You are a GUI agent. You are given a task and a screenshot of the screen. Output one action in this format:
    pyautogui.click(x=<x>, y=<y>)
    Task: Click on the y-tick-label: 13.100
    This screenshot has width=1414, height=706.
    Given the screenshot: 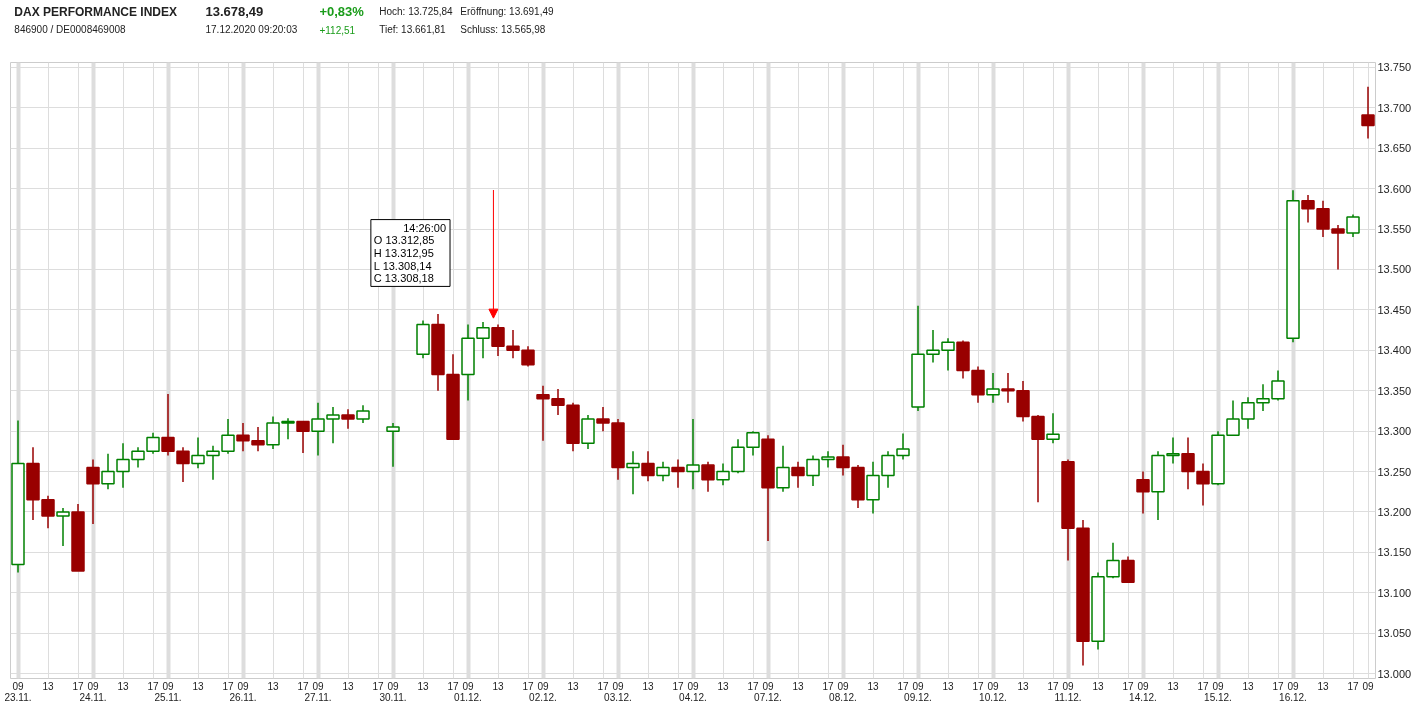 What is the action you would take?
    pyautogui.click(x=1394, y=592)
    